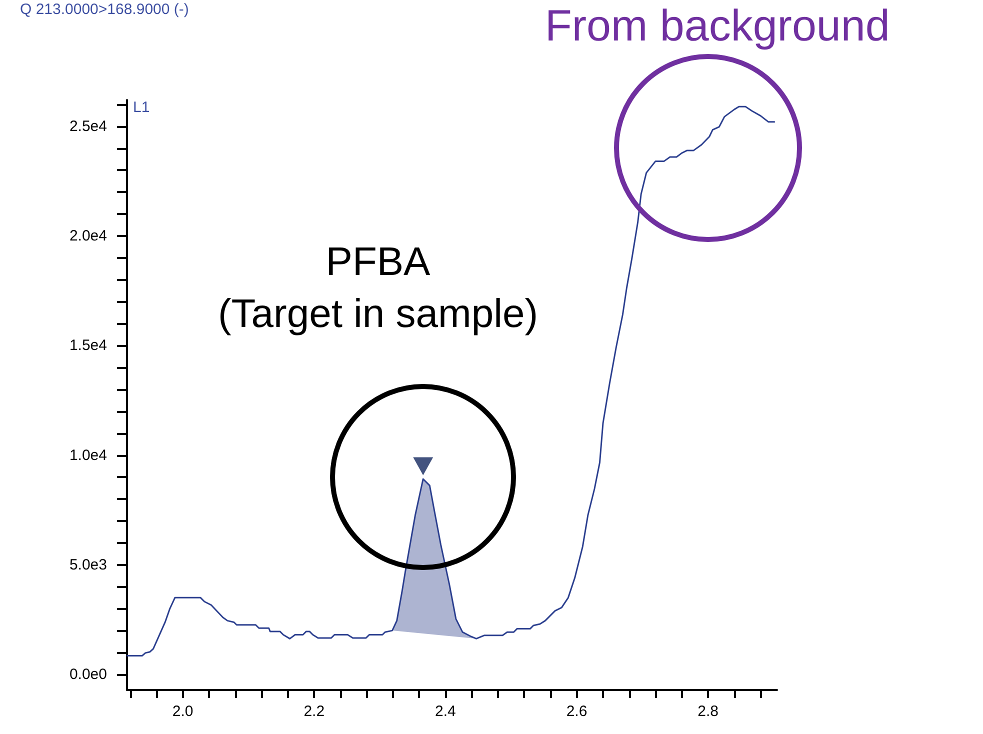 Image resolution: width=983 pixels, height=734 pixels. Describe the element at coordinates (445, 711) in the screenshot. I see `x-tick-label: 2.4` at that location.